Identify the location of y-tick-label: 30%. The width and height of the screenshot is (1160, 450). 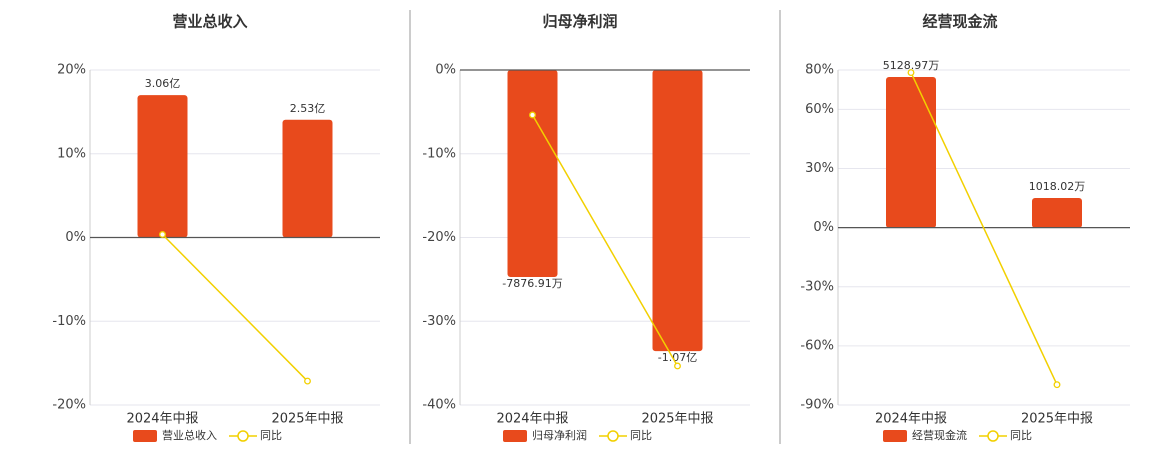
(819, 168).